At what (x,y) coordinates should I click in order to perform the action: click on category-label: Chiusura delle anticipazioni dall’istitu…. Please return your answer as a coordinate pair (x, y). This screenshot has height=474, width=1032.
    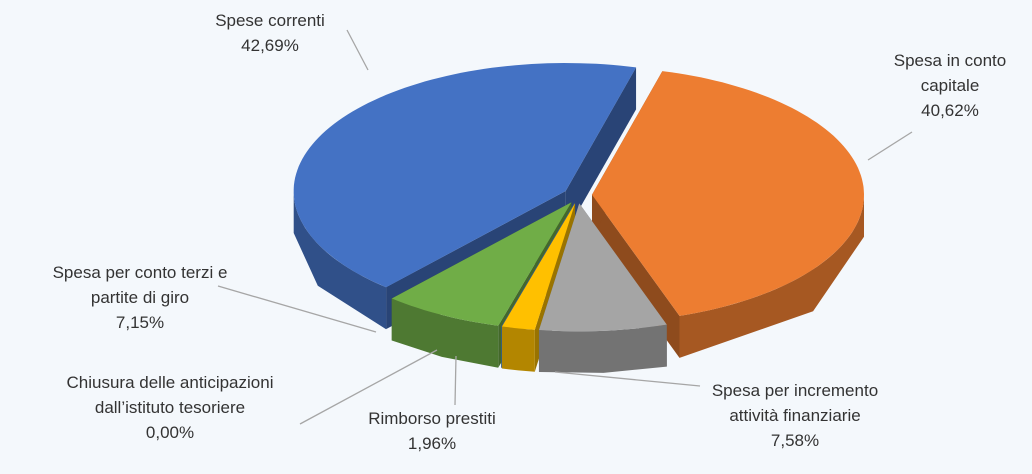
    Looking at the image, I should click on (170, 395).